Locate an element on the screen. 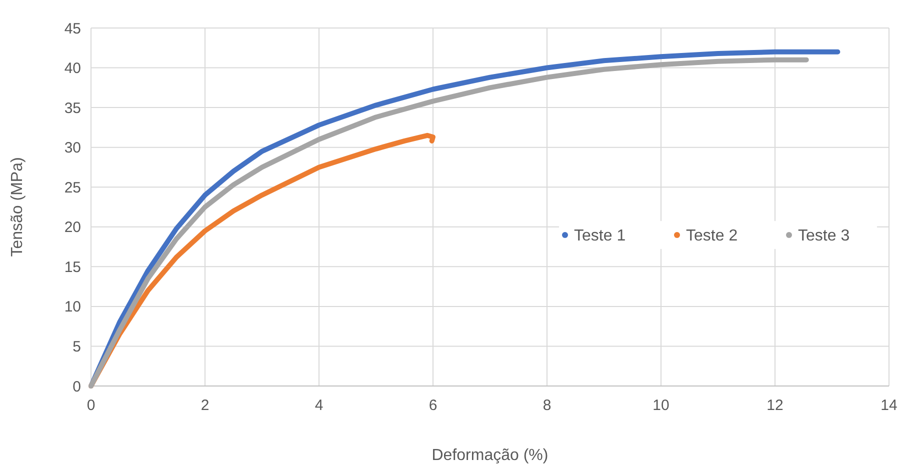  y-tick-label: 40 is located at coordinates (72, 69).